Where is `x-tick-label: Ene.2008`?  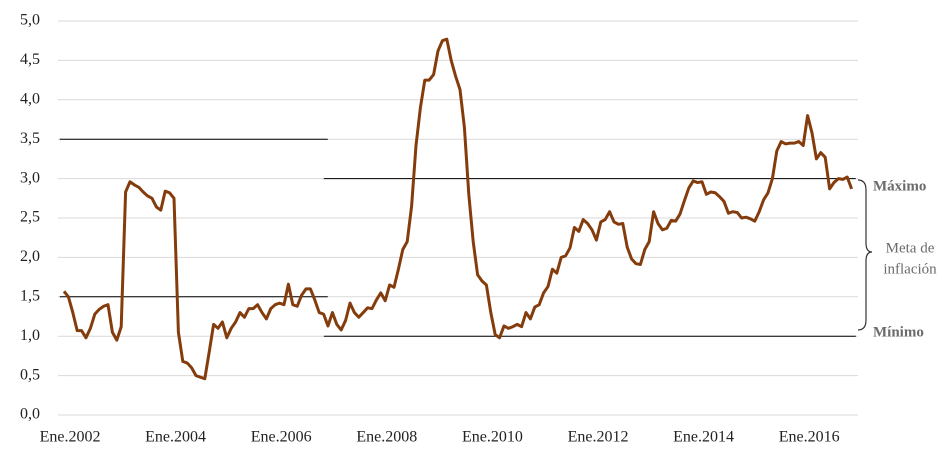
x-tick-label: Ene.2008 is located at coordinates (386, 437).